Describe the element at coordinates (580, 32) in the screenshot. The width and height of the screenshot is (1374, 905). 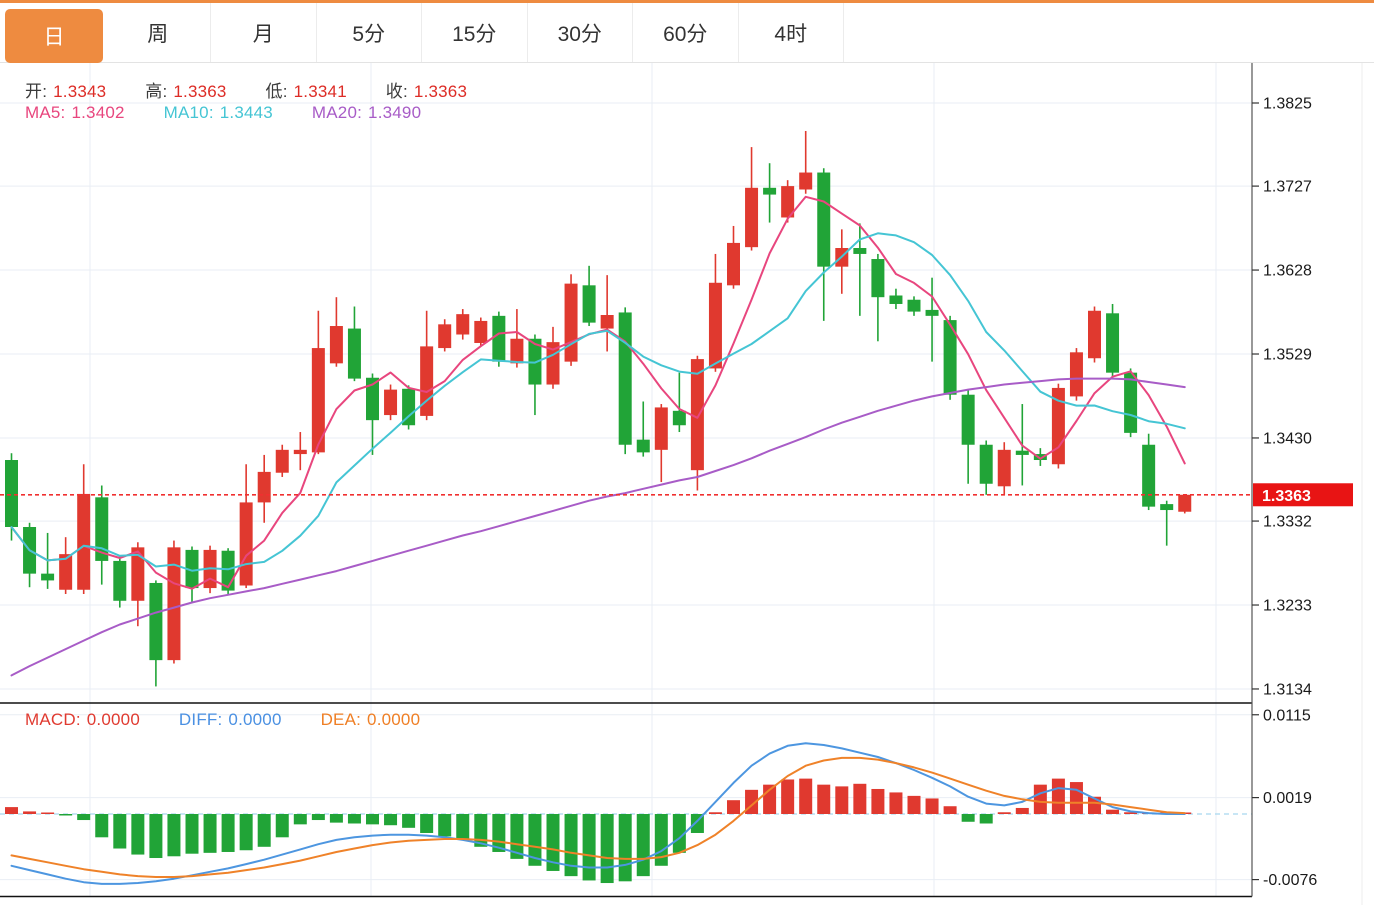
I see `tab-30min: 30分` at that location.